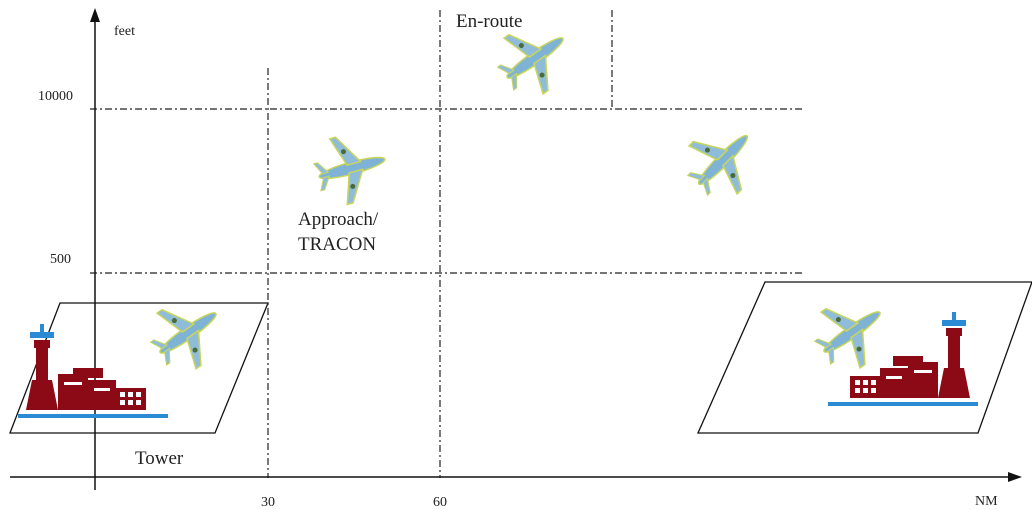 The height and width of the screenshot is (510, 1032). Describe the element at coordinates (93, 371) in the screenshot. I see `tower-icon` at that location.